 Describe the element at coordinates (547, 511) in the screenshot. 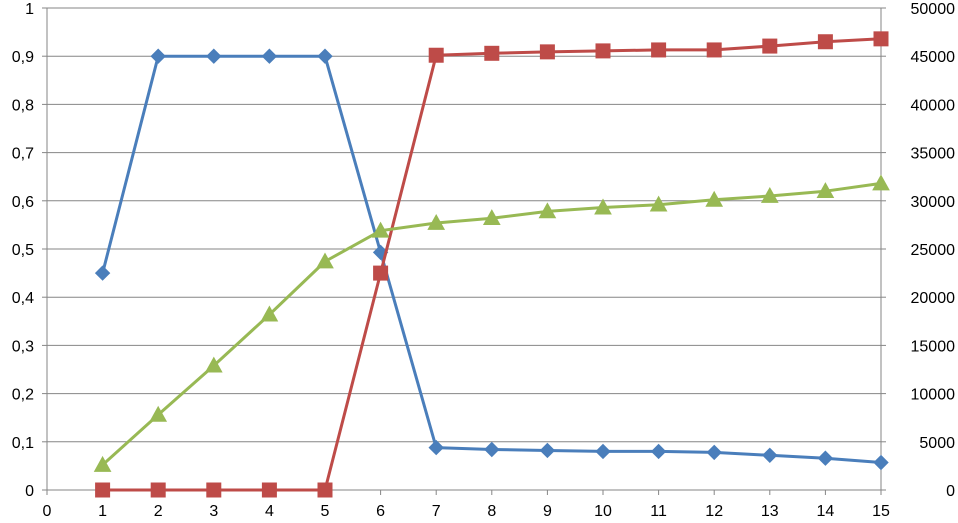

I see `x-tick-label: 9` at that location.